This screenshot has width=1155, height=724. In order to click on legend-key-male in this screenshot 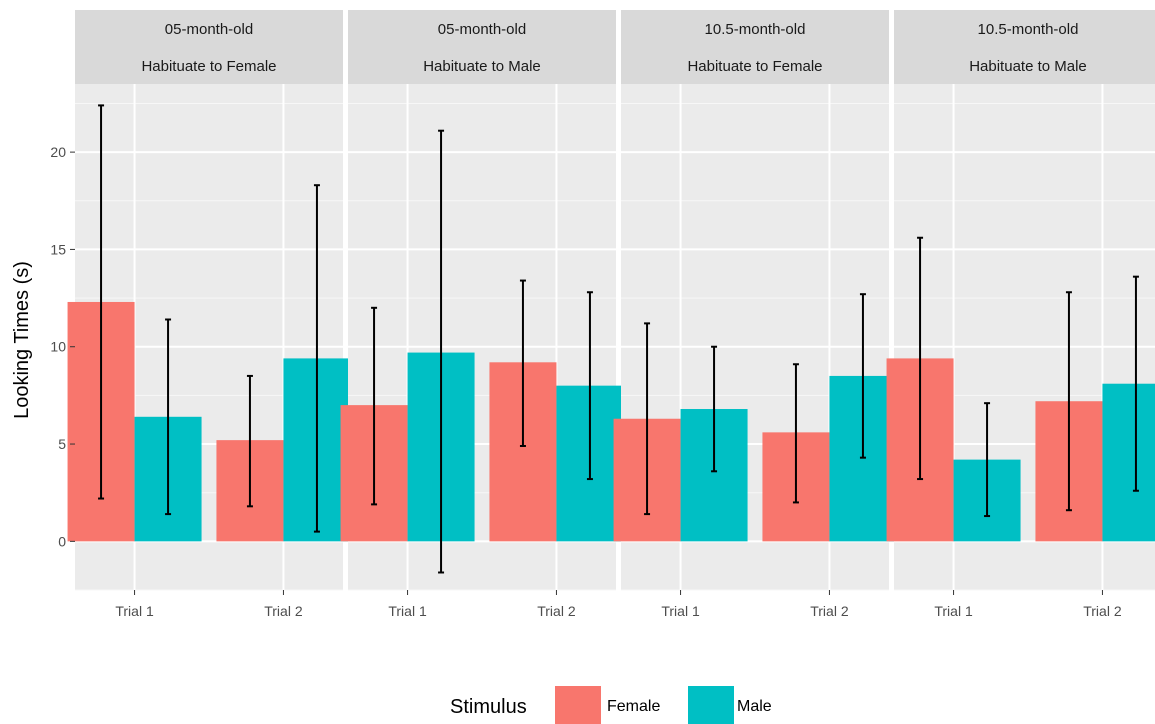, I will do `click(711, 705)`.